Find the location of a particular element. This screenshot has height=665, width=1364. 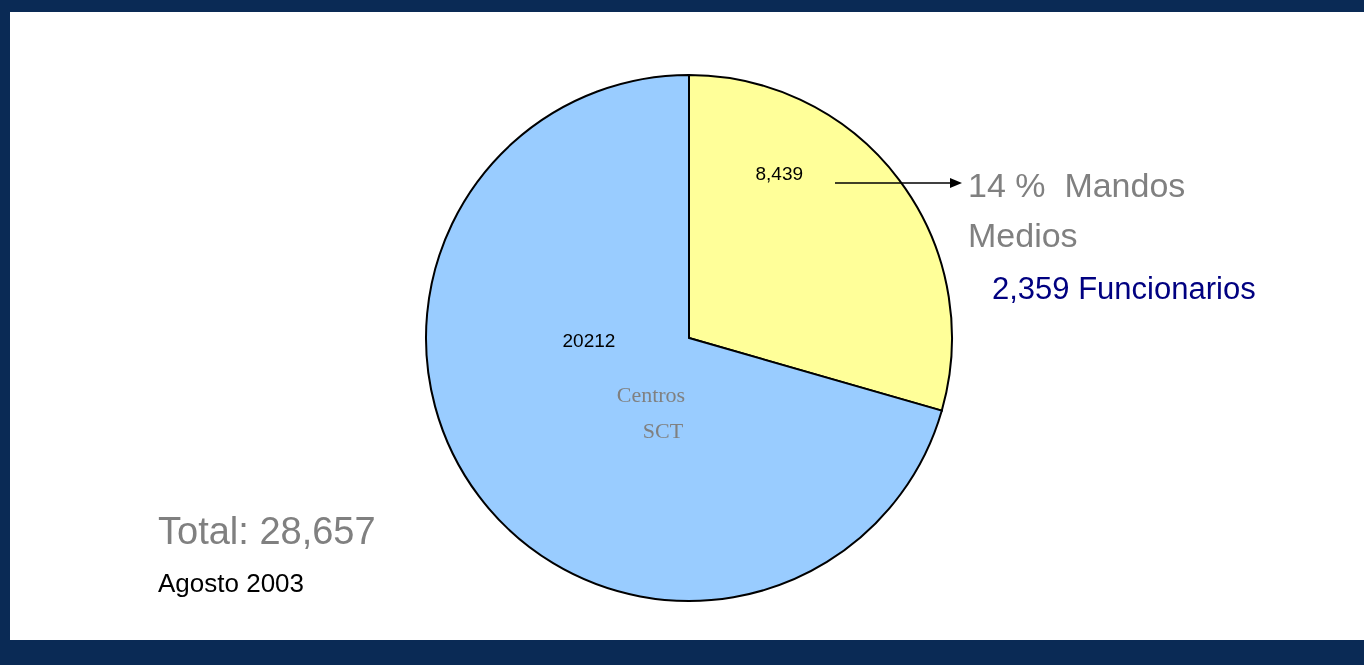

text: 2,359 Funcionarios is located at coordinates (1124, 288).